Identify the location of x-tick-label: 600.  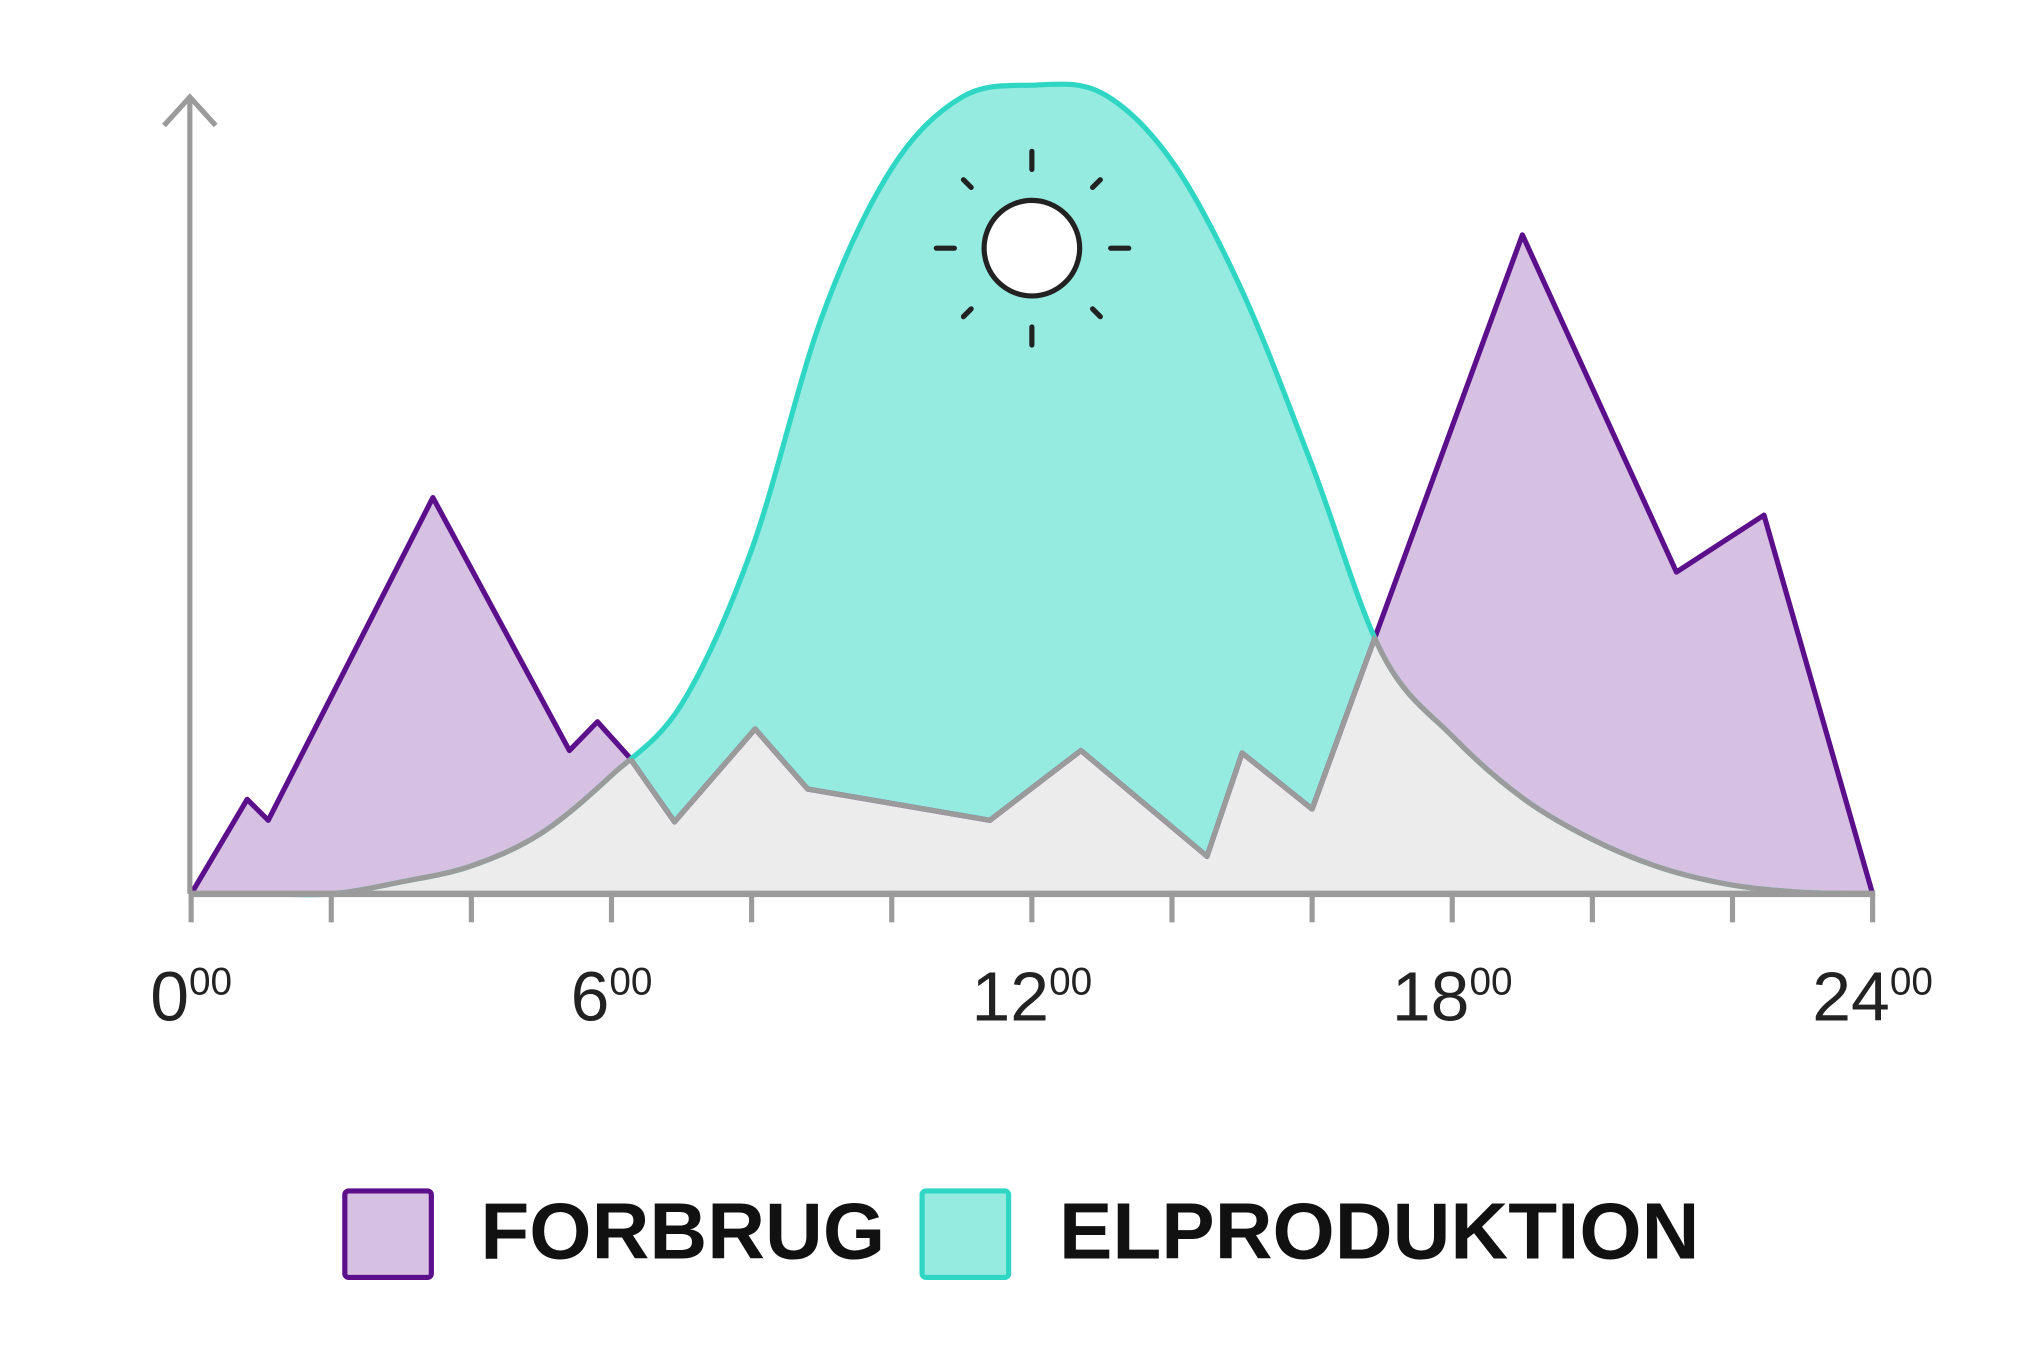
(612, 996).